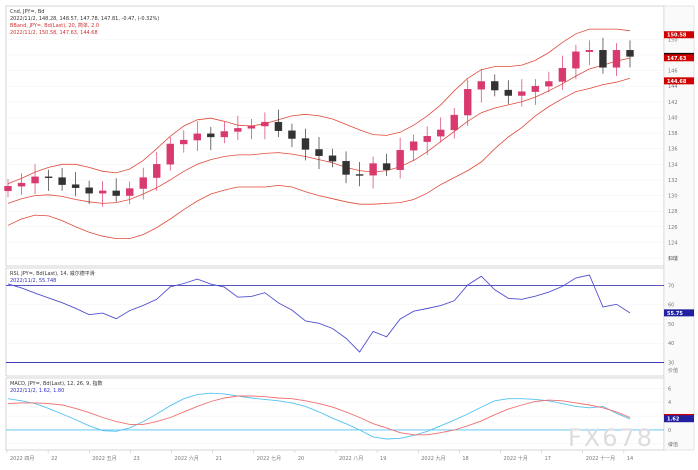 This screenshot has height=470, width=698. I want to click on macd-tick-label: 6, so click(669, 389).